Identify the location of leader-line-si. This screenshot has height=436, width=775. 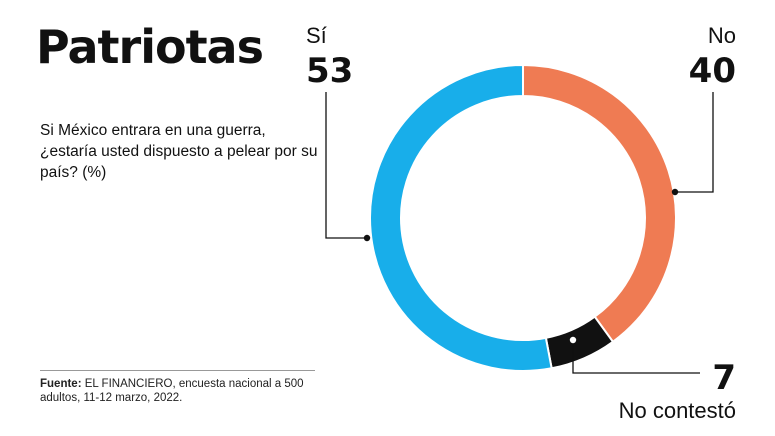
(346, 165).